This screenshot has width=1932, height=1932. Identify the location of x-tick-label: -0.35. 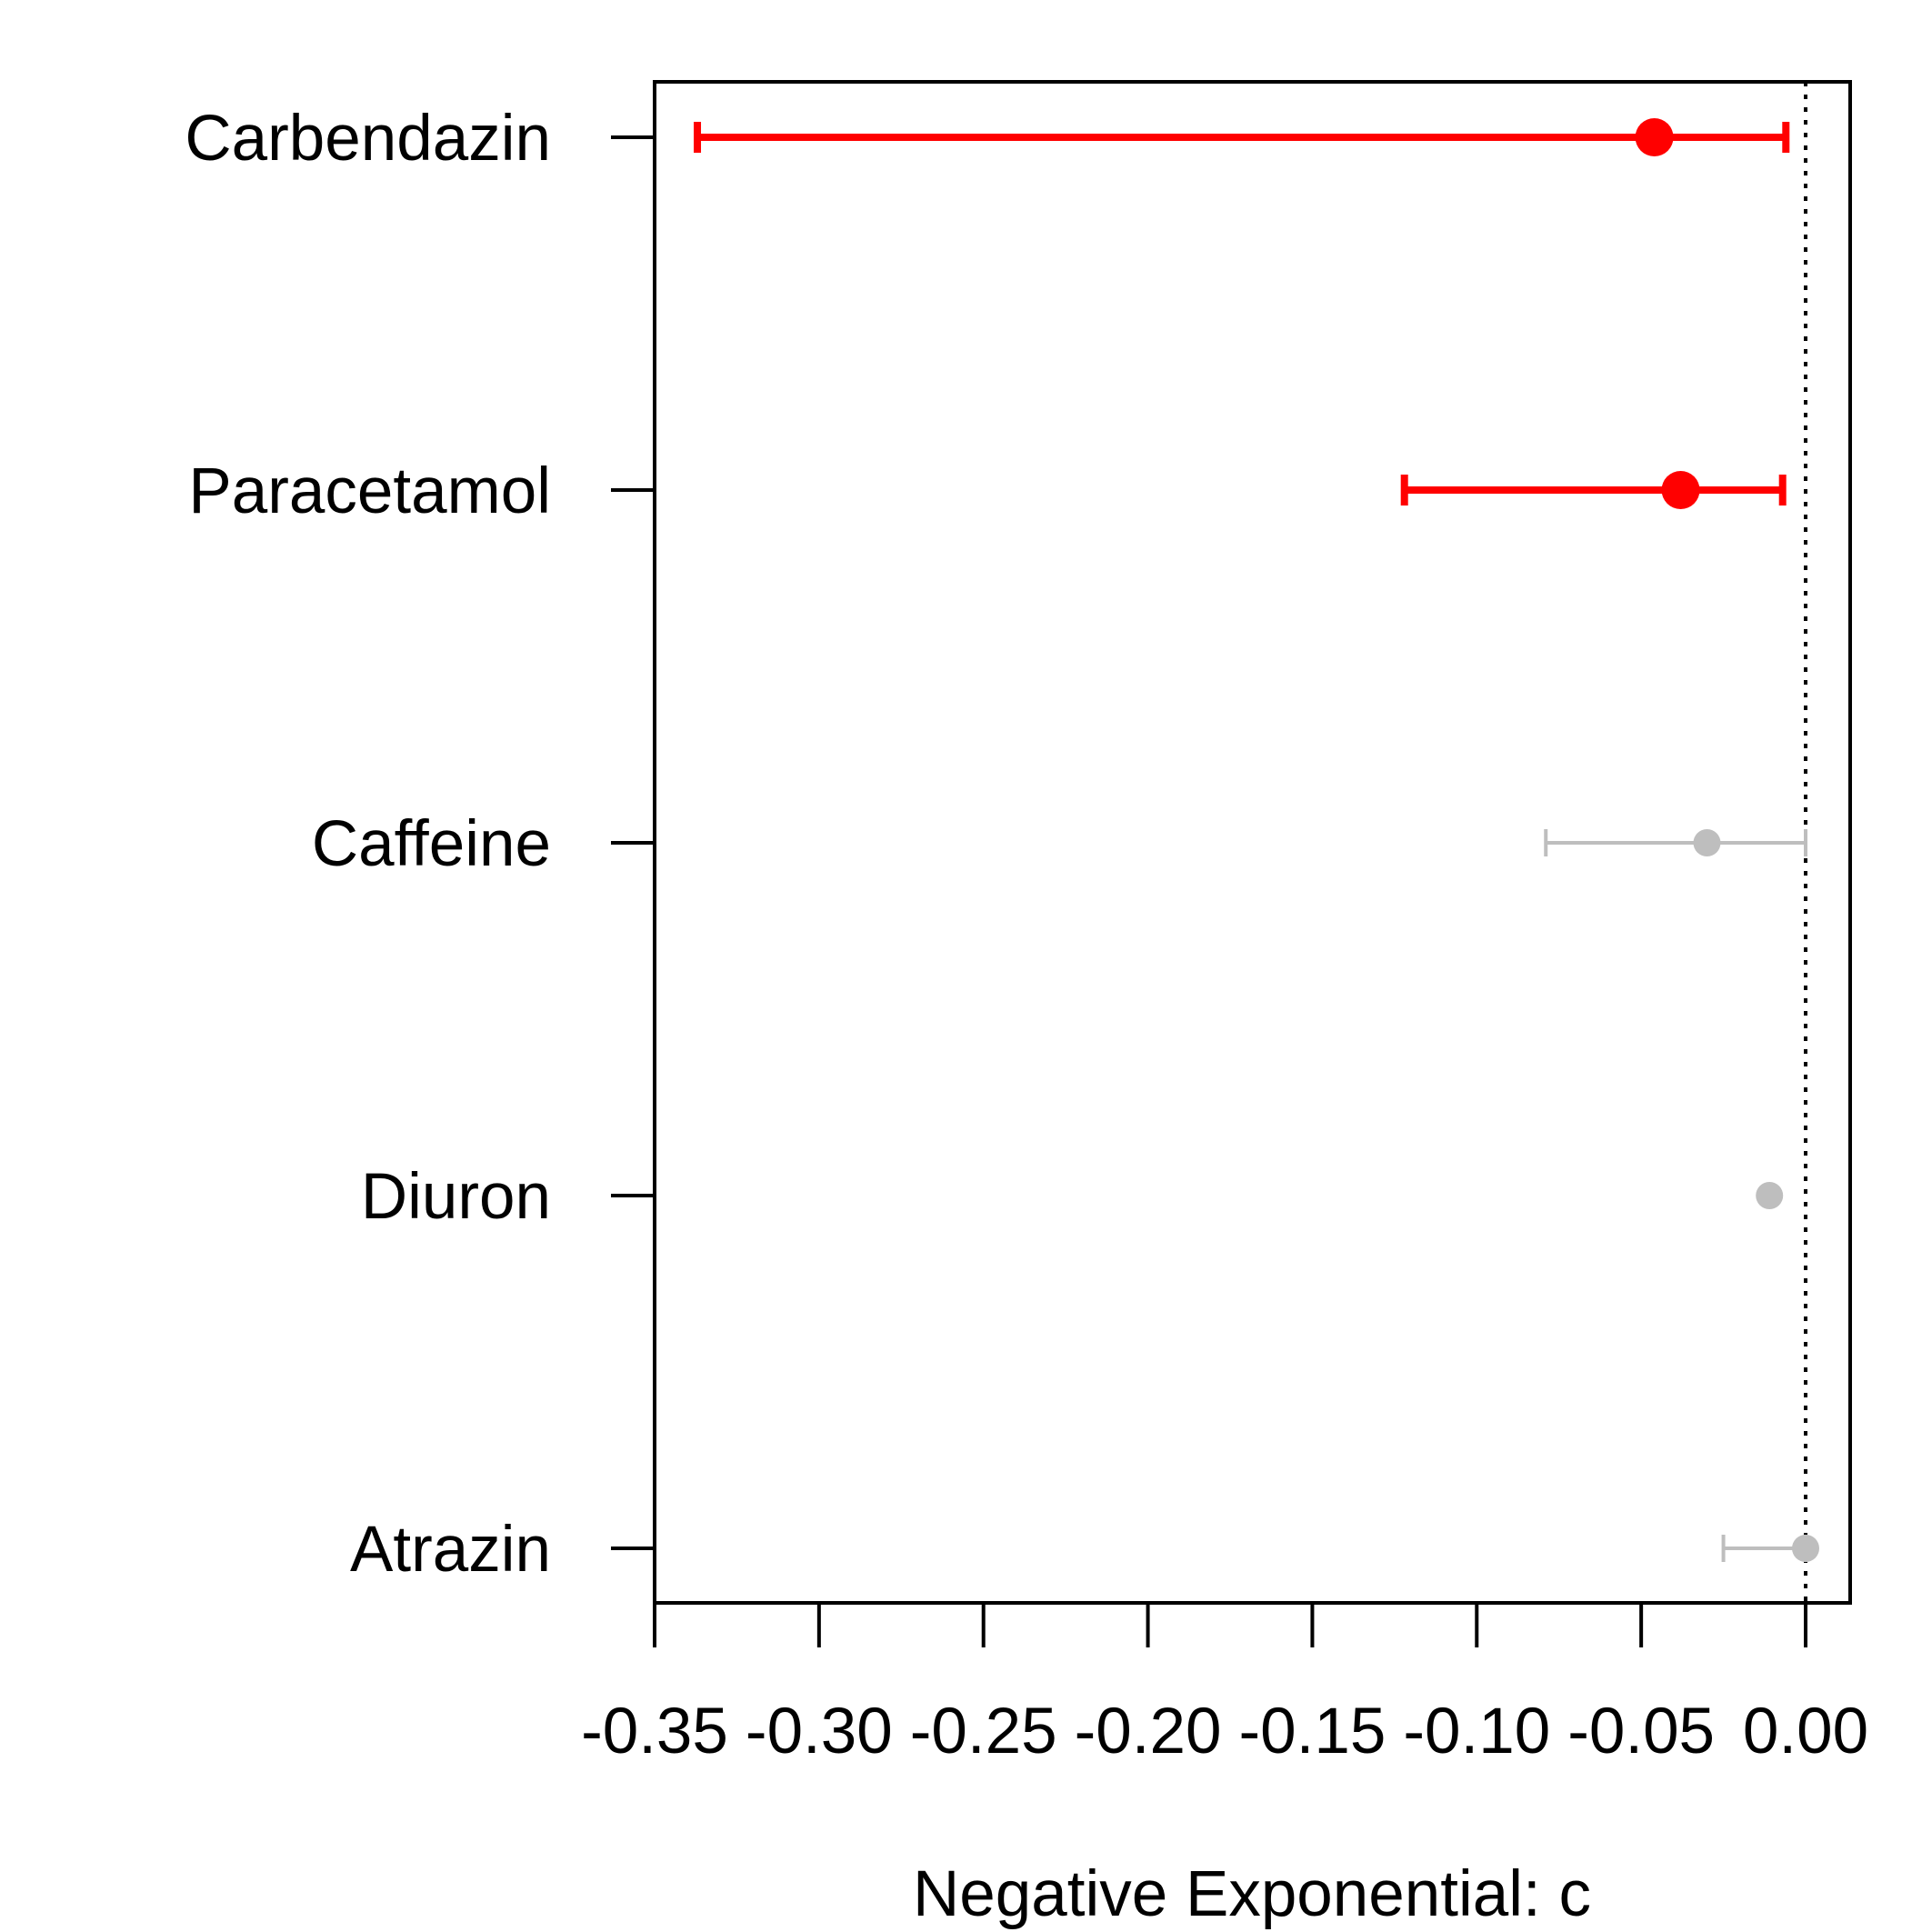
(654, 1731).